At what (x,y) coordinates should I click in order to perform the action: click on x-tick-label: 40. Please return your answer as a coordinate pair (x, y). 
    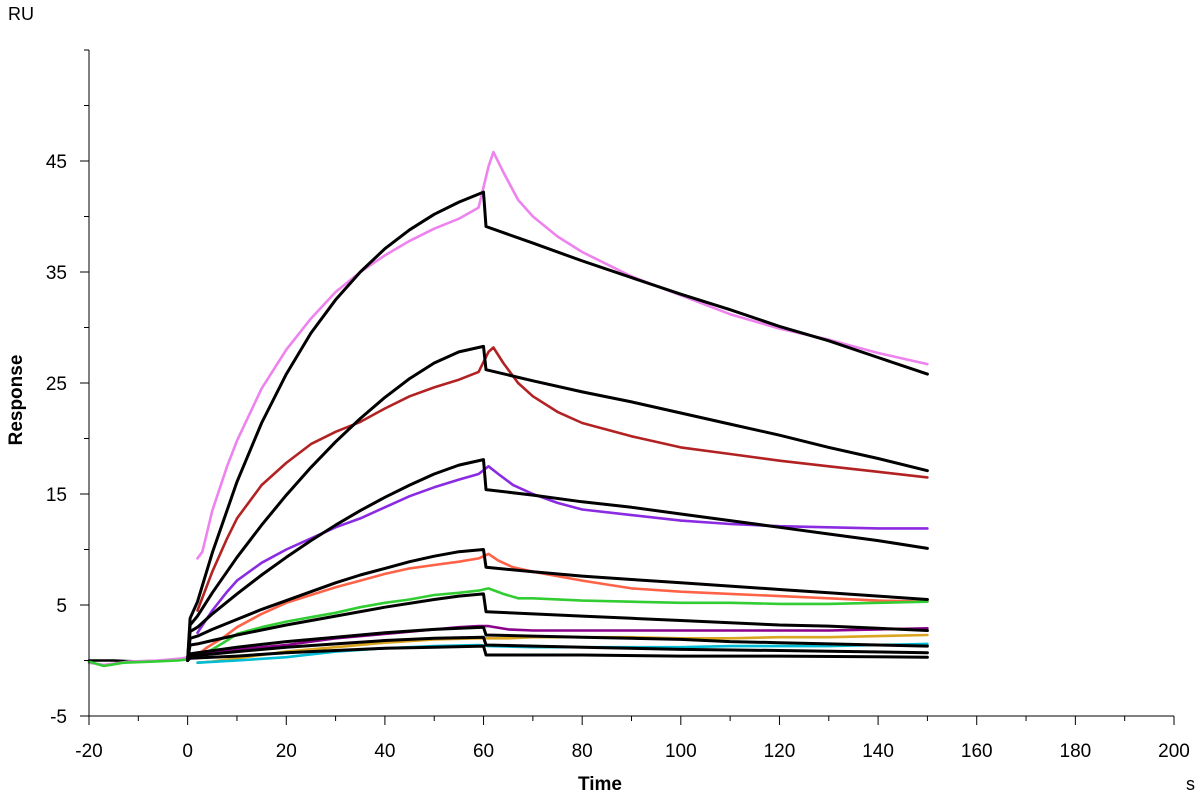
    Looking at the image, I should click on (384, 751).